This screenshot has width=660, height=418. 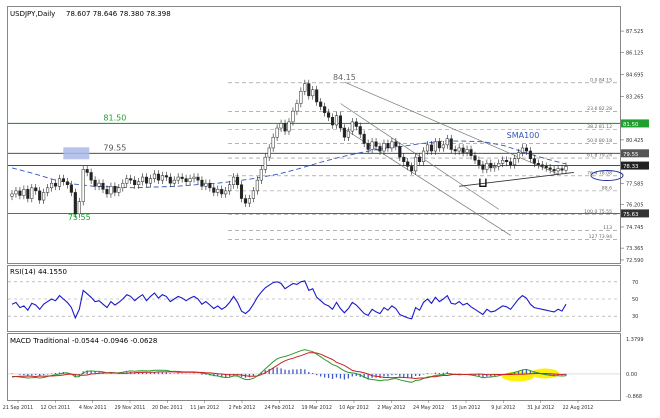 What do you see at coordinates (607, 176) in the screenshot?
I see `price-circle-annotation` at bounding box center [607, 176].